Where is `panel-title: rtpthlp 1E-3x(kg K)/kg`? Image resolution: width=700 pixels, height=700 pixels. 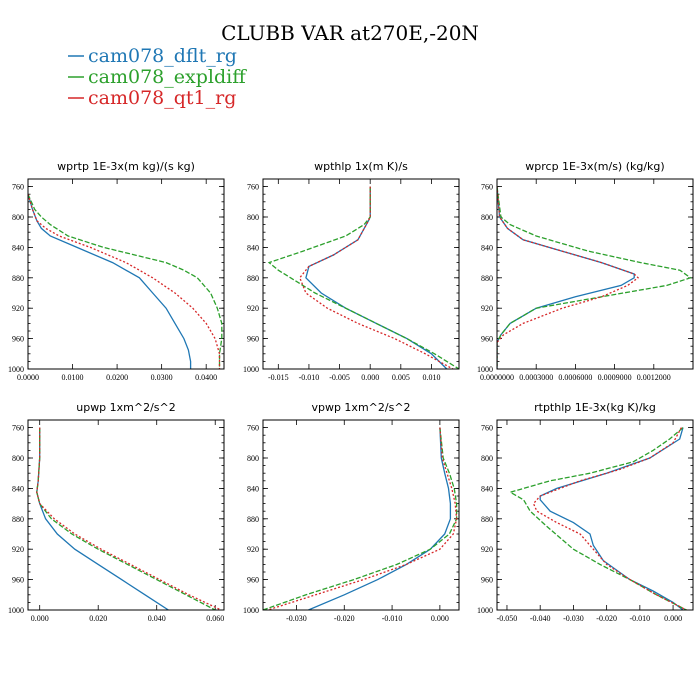 panel-title: rtpthlp 1E-3x(kg K)/kg is located at coordinates (595, 407).